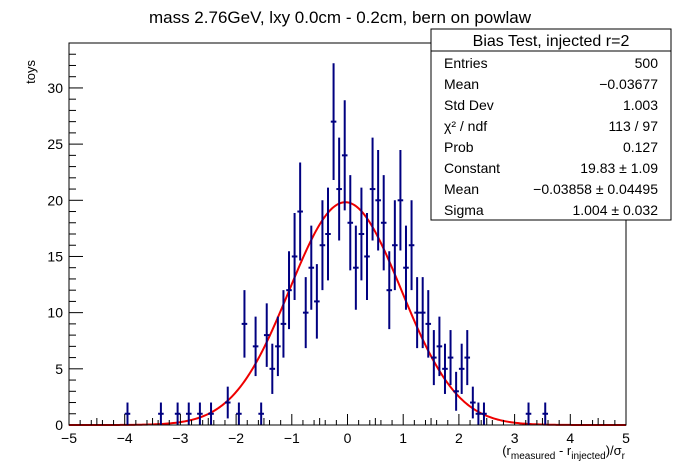 The height and width of the screenshot is (472, 696). What do you see at coordinates (69, 438) in the screenshot?
I see `x-tick-label: −5` at bounding box center [69, 438].